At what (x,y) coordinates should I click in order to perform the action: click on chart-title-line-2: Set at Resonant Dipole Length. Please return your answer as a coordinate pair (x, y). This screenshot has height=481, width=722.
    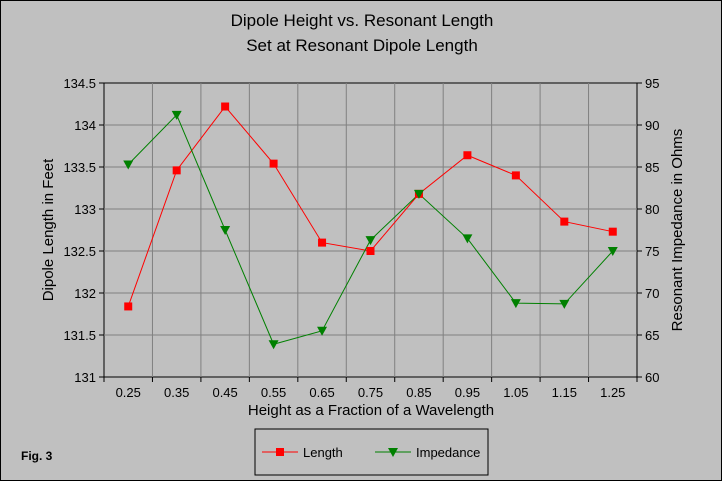
    Looking at the image, I should click on (362, 45).